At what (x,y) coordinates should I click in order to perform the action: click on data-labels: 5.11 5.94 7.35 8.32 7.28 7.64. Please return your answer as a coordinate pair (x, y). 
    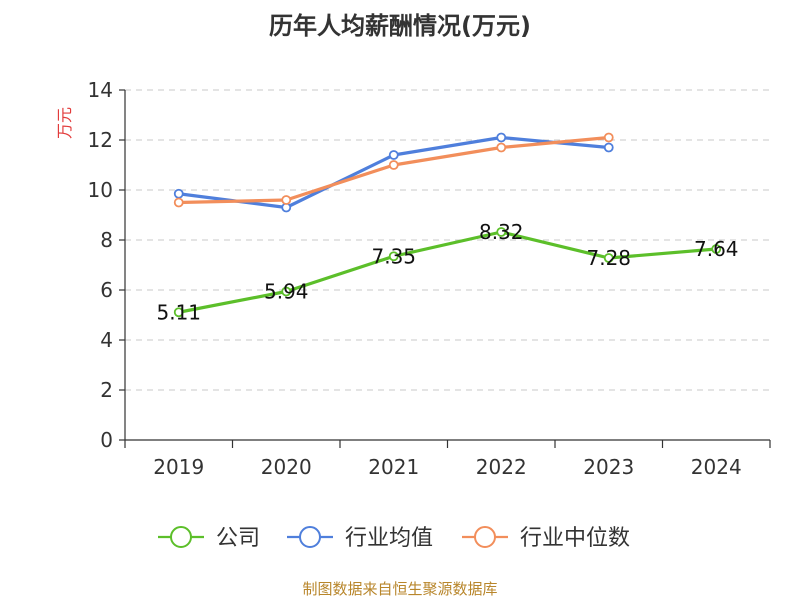
    Looking at the image, I should click on (447, 272).